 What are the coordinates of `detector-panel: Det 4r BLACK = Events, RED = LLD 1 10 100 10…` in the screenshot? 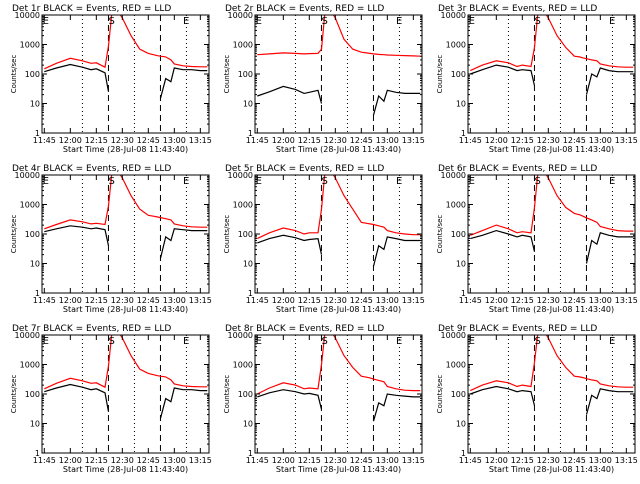 It's located at (111, 239).